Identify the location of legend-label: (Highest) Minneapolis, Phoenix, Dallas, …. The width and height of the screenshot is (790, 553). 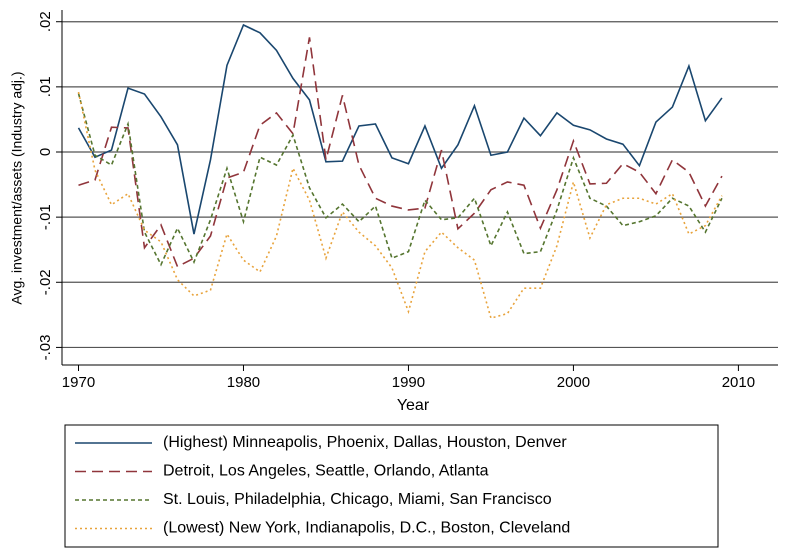
(365, 442).